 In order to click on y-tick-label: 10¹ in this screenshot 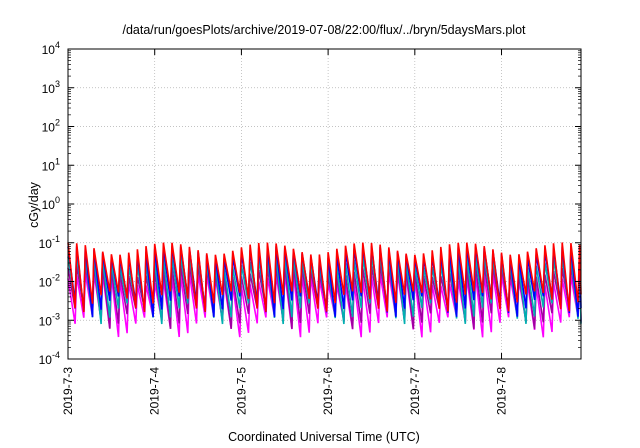, I will do `click(51, 164)`.